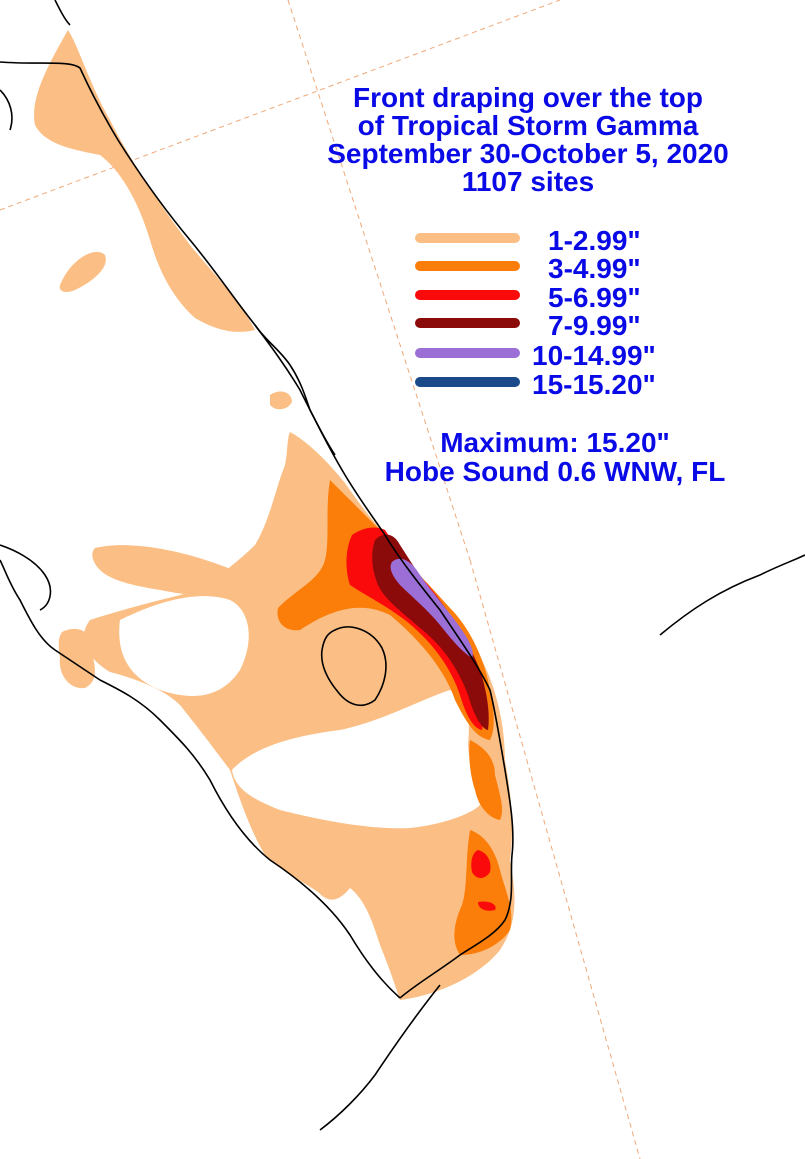 The width and height of the screenshot is (805, 1159). I want to click on maximum-value: Maximum: 15.20", so click(555, 442).